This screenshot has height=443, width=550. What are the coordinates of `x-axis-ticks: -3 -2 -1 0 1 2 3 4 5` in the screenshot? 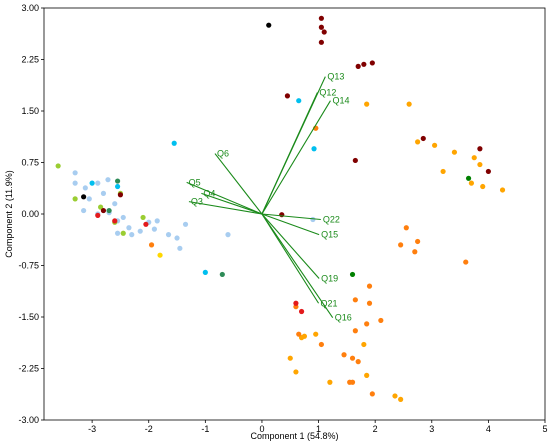 It's located at (318, 427).